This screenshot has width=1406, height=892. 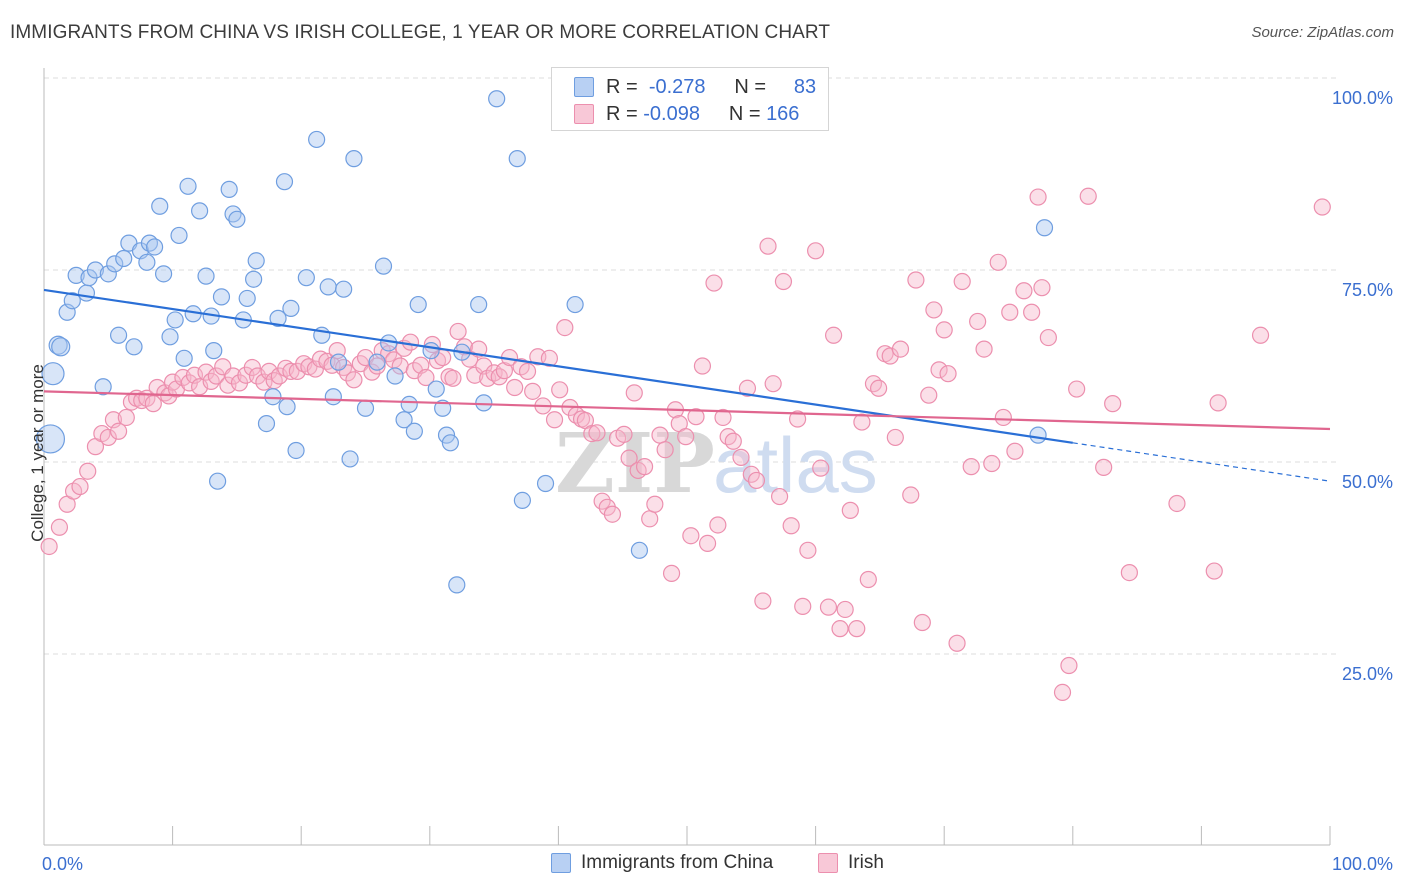 What do you see at coordinates (1362, 864) in the screenshot?
I see `x-tick-label-max: 100.0%` at bounding box center [1362, 864].